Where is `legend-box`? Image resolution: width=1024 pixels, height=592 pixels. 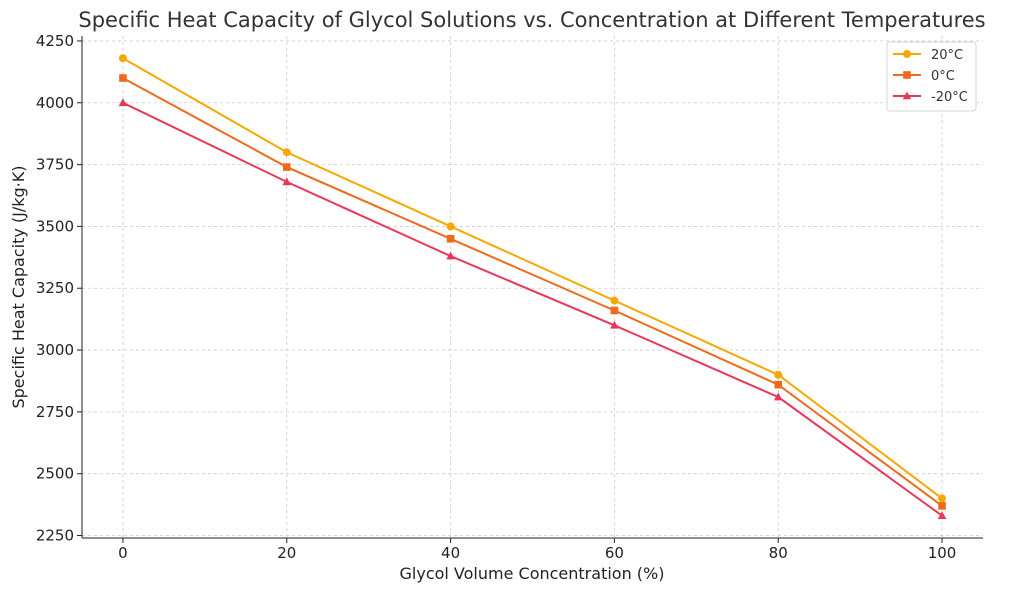
legend-box is located at coordinates (931, 76).